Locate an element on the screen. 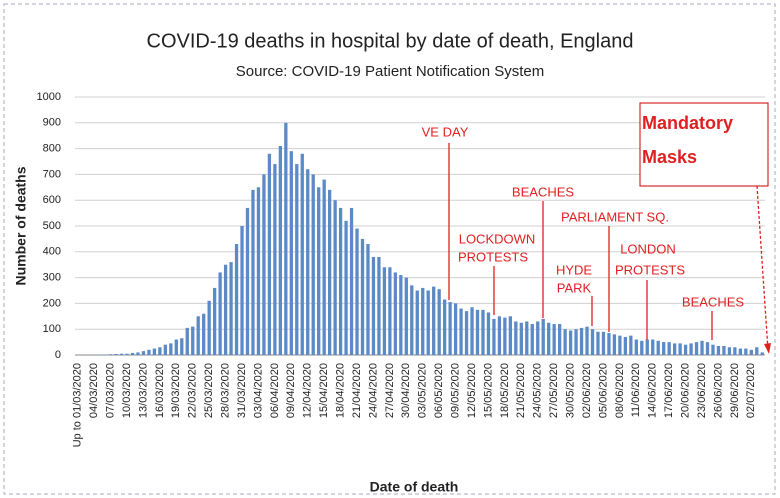  y-tick-label: 200 is located at coordinates (52, 303).